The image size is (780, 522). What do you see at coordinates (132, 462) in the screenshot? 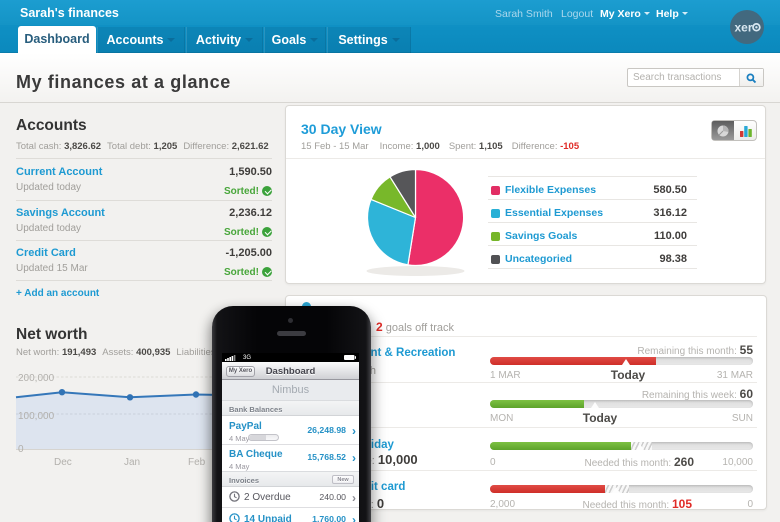
I see `svg-text: Jan` at bounding box center [132, 462].